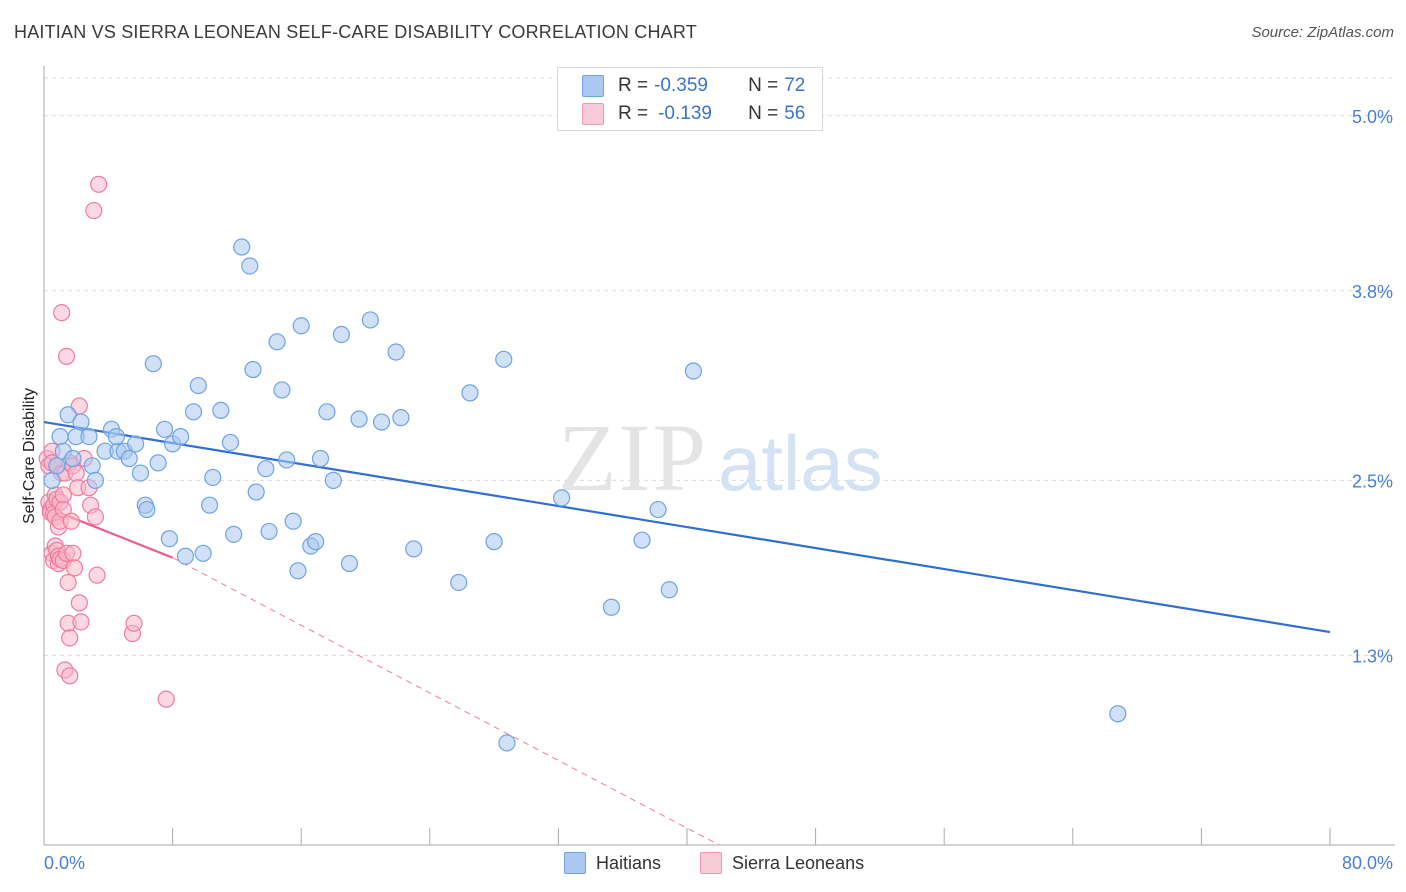 Image resolution: width=1406 pixels, height=892 pixels. Describe the element at coordinates (1372, 656) in the screenshot. I see `y-tick-label: 1.3%` at that location.